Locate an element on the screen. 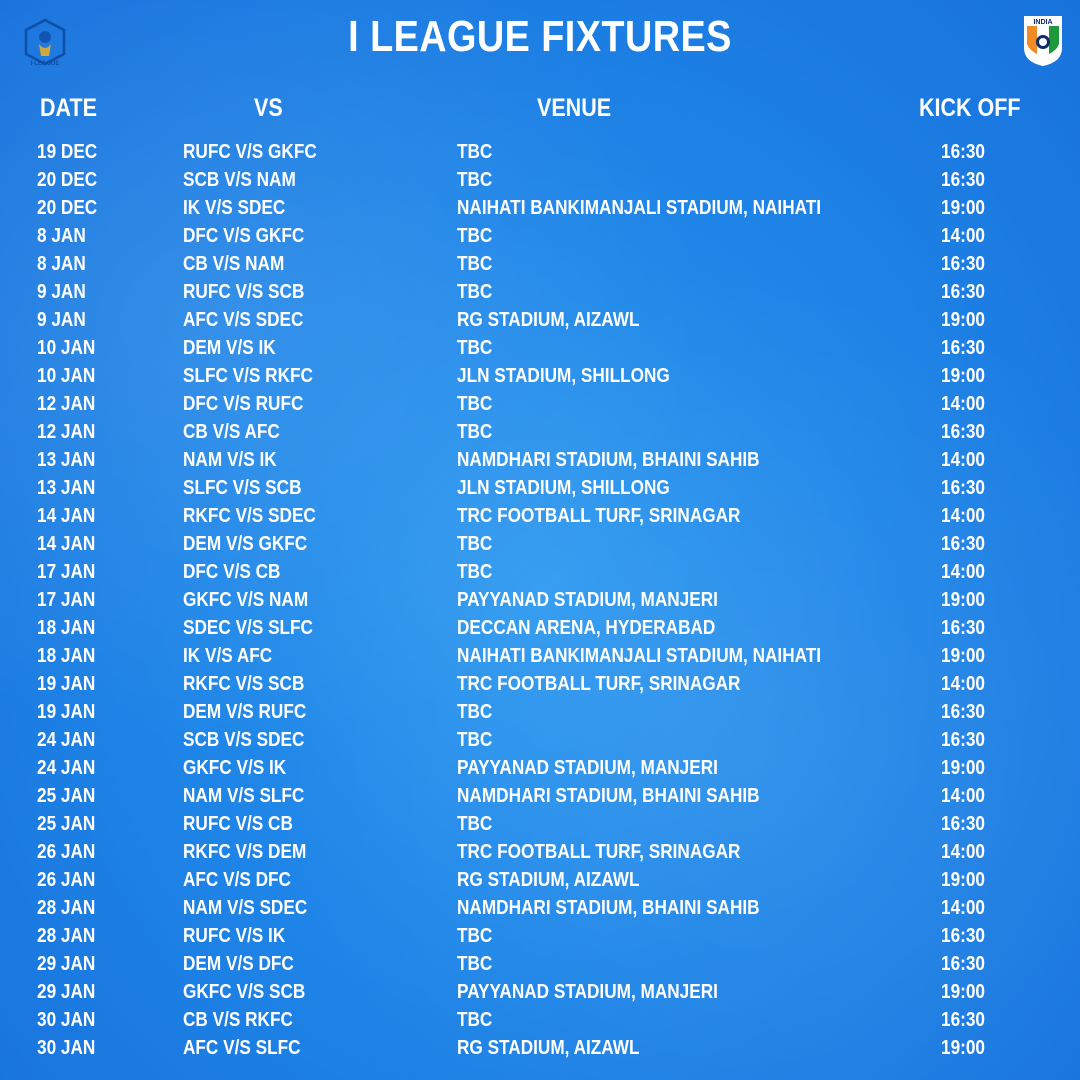  fixture-venue: NAMDHARI STADIUM, BHAINI SAHIB is located at coordinates (608, 796).